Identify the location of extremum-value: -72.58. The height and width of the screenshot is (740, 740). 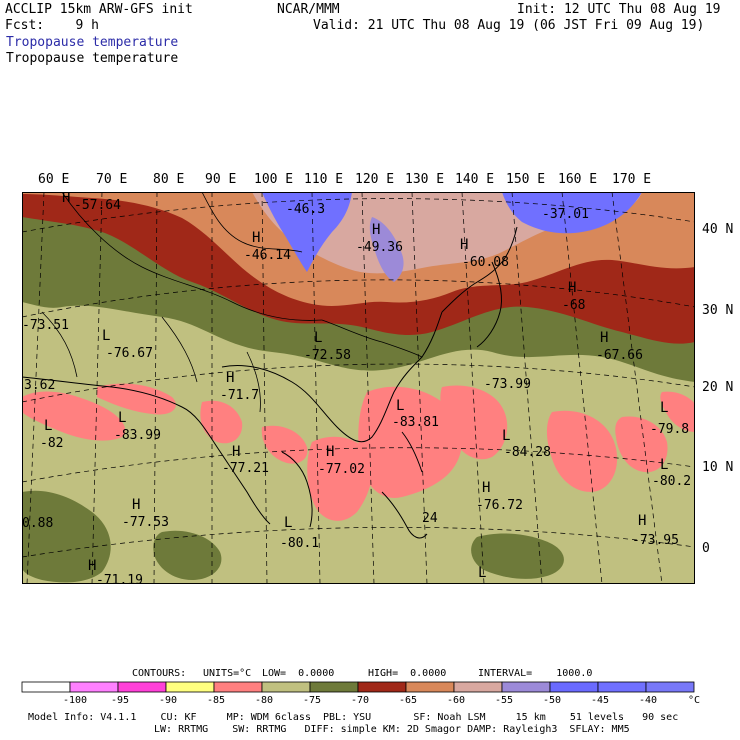
(327, 355).